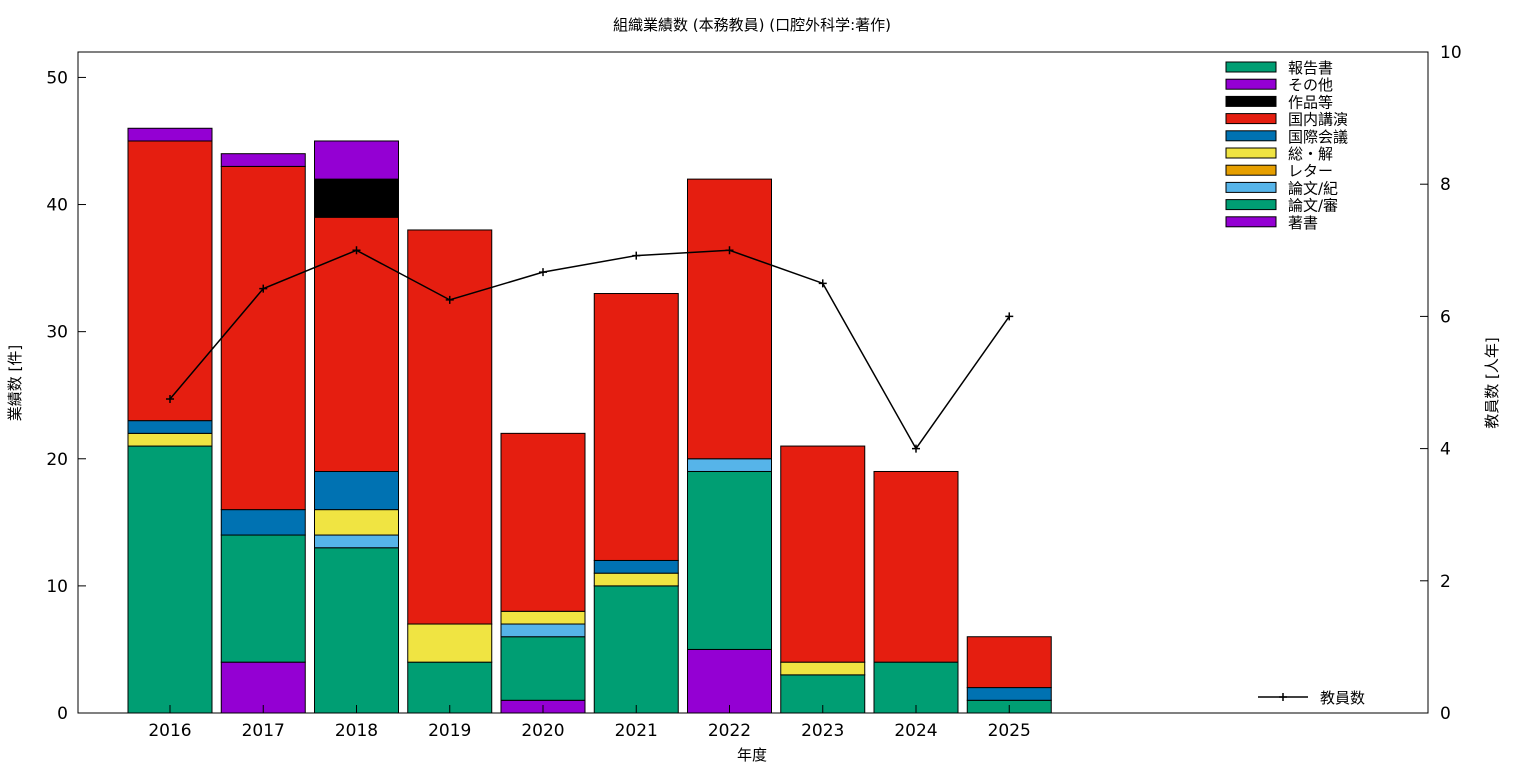 Image resolution: width=1536 pixels, height=768 pixels. What do you see at coordinates (15, 383) in the screenshot?
I see `y-axis-label: 業績数 [件]` at bounding box center [15, 383].